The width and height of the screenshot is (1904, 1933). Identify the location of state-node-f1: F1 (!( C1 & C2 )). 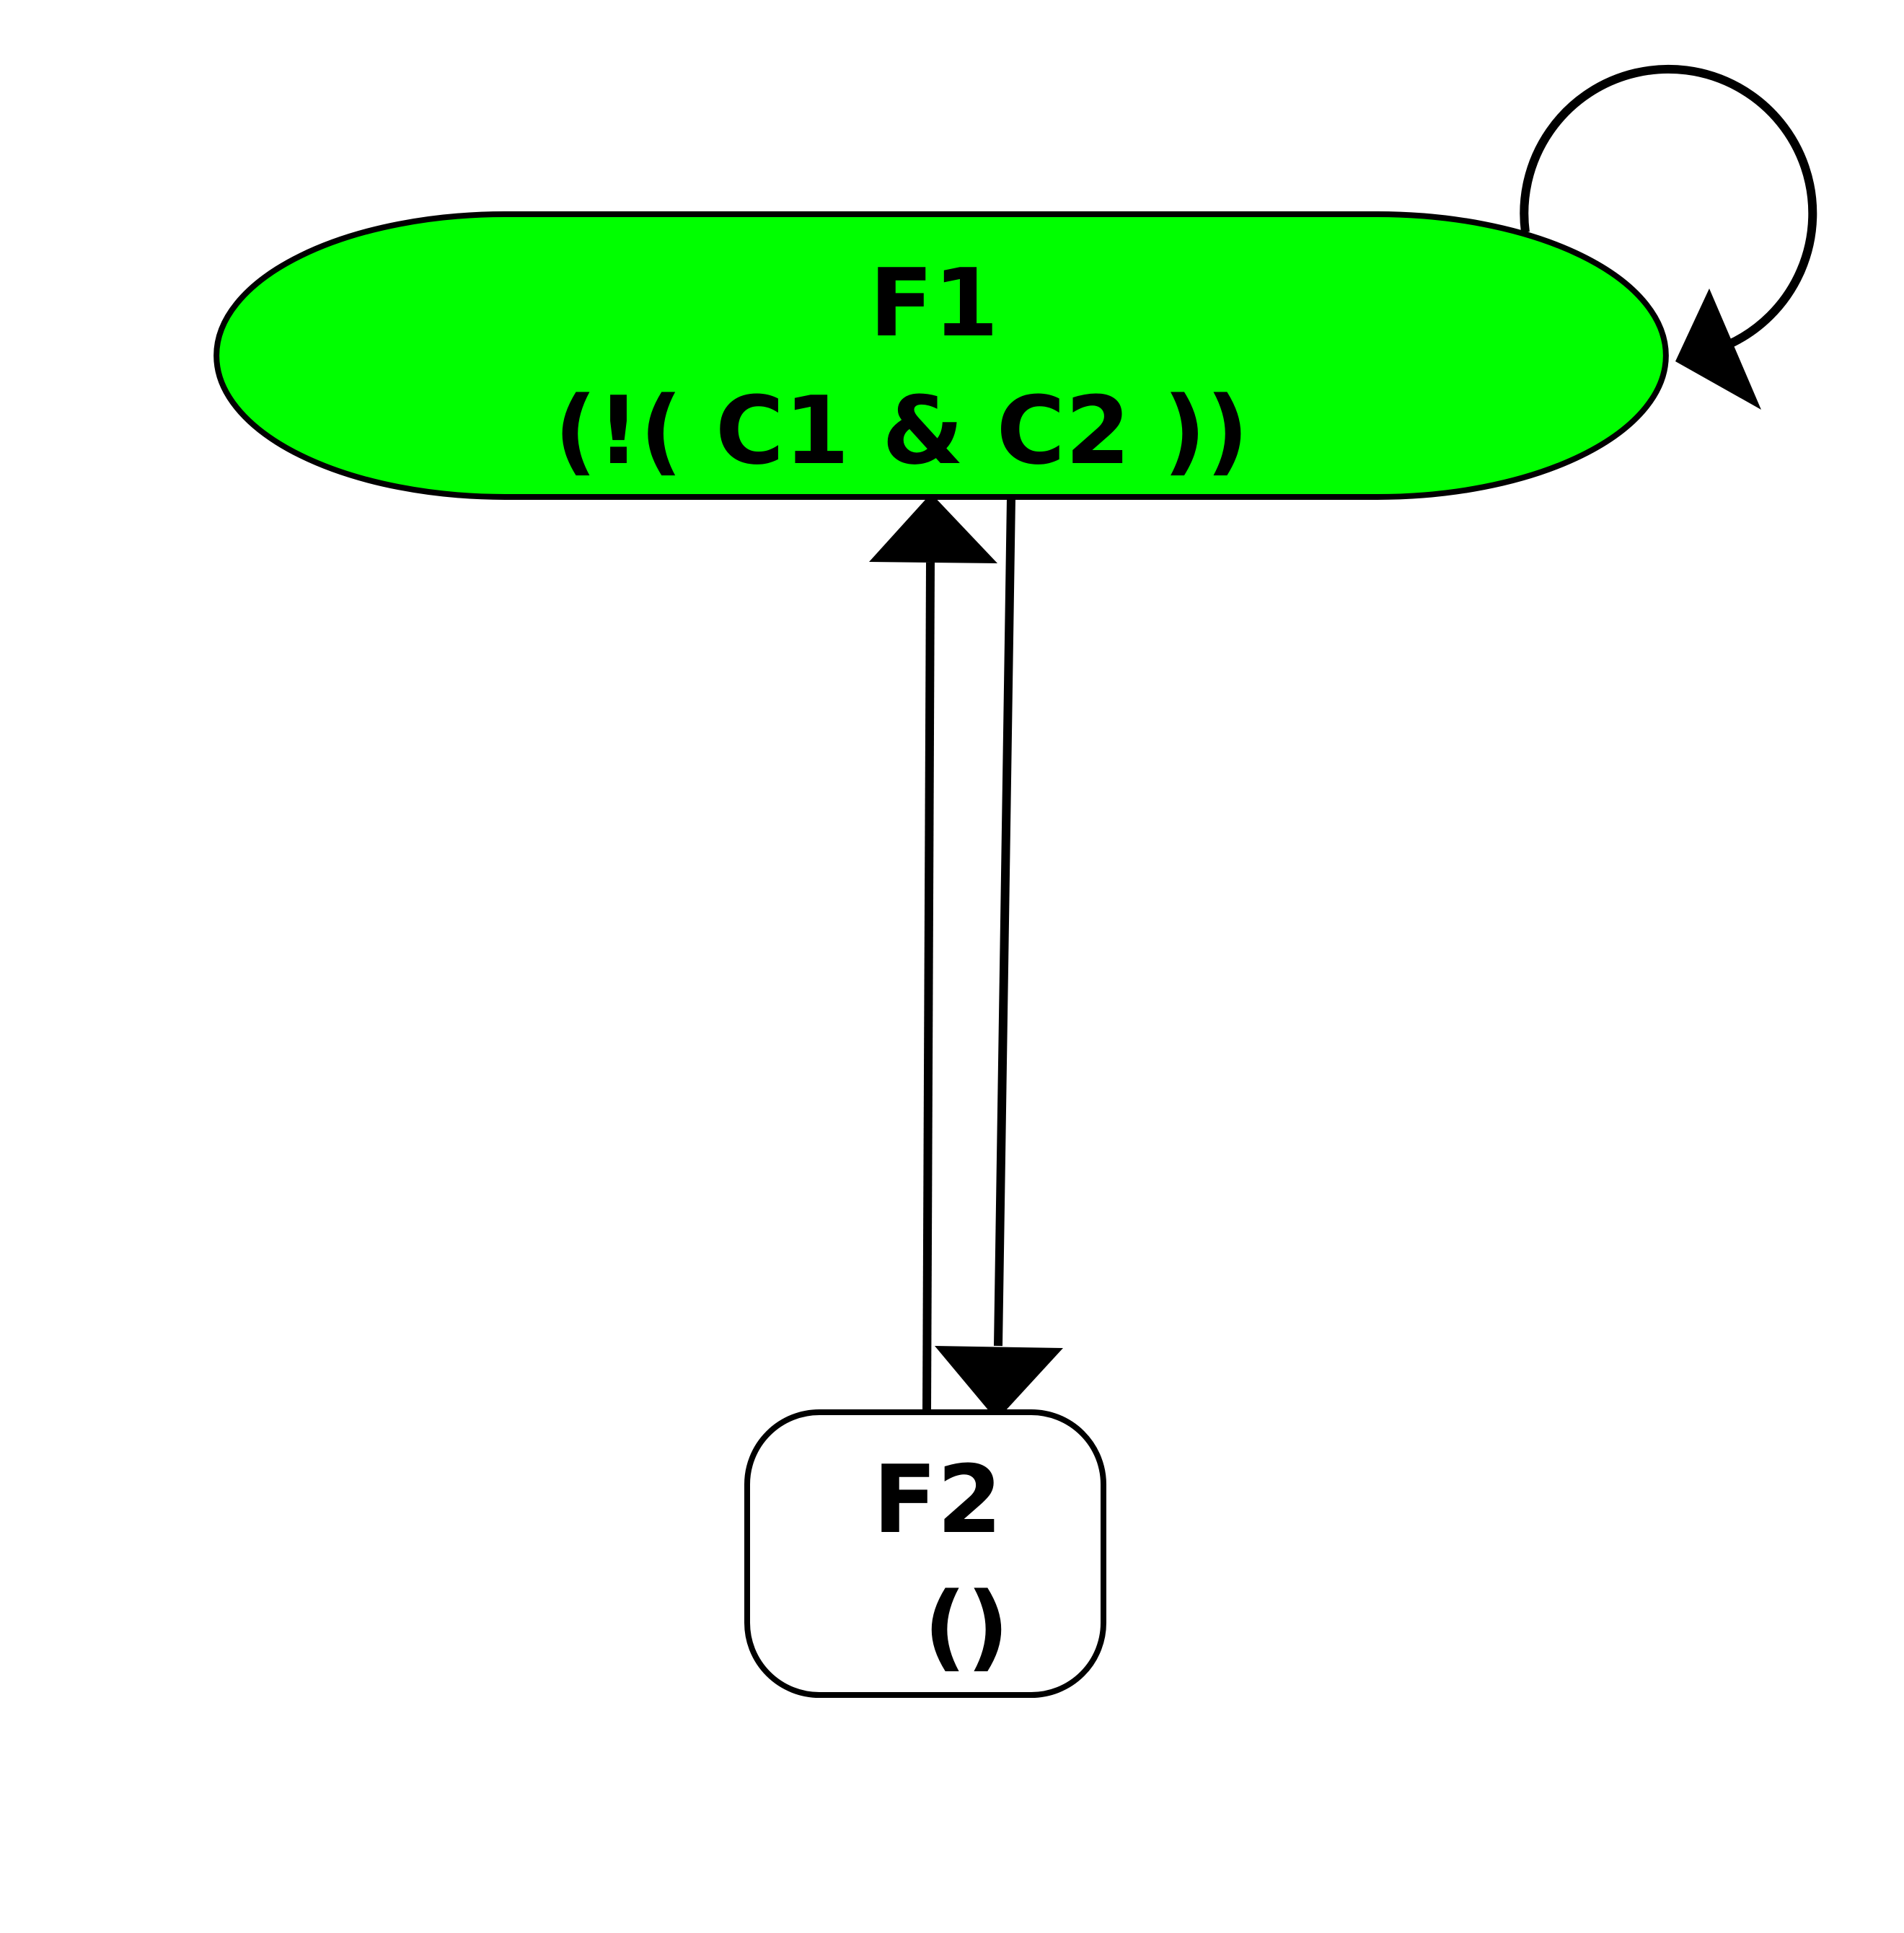
(941, 355).